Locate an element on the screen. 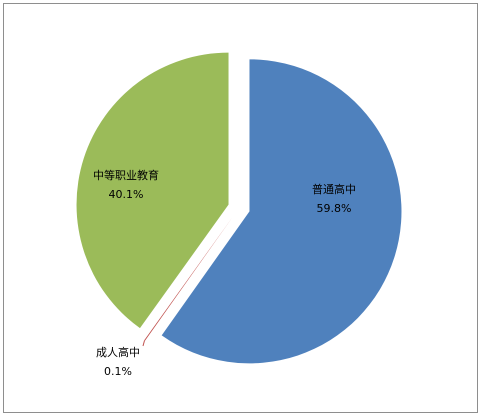 Image resolution: width=483 pixels, height=418 pixels. leader-lines is located at coordinates (143, 343).